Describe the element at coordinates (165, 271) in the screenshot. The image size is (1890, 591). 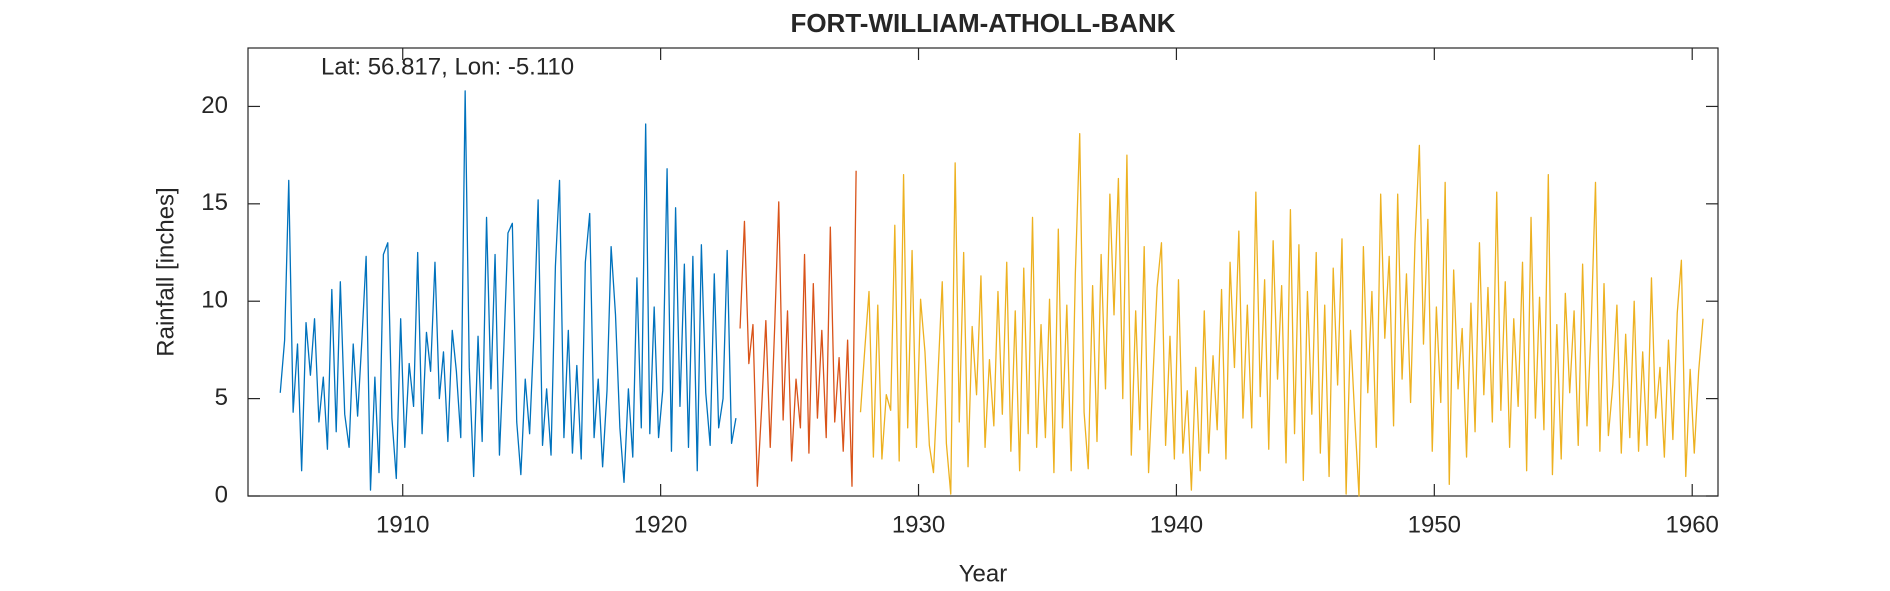
I see `y-axis-label: Rainfall [inches]` at that location.